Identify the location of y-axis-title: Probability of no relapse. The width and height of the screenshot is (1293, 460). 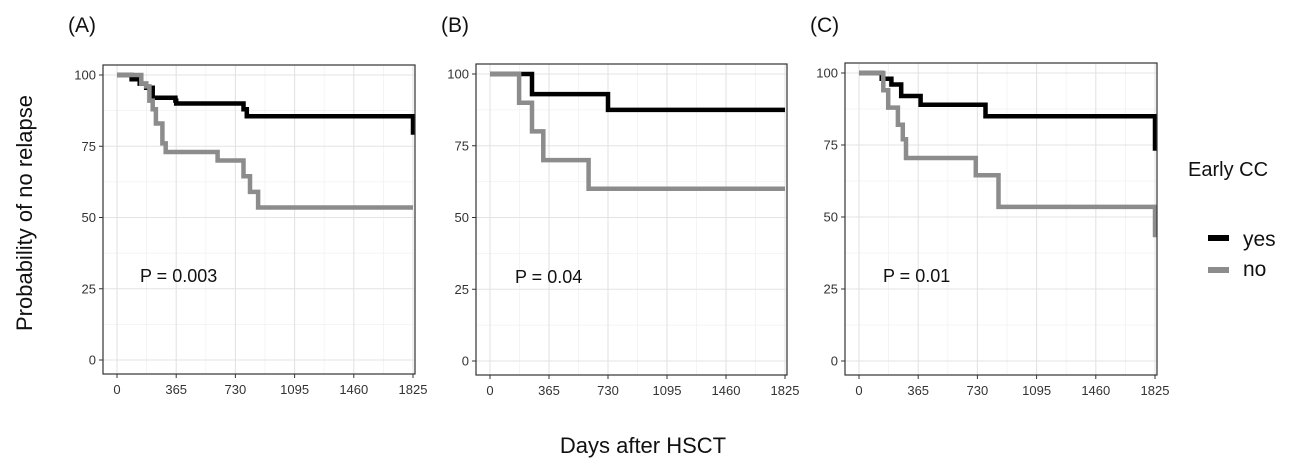
(24, 213).